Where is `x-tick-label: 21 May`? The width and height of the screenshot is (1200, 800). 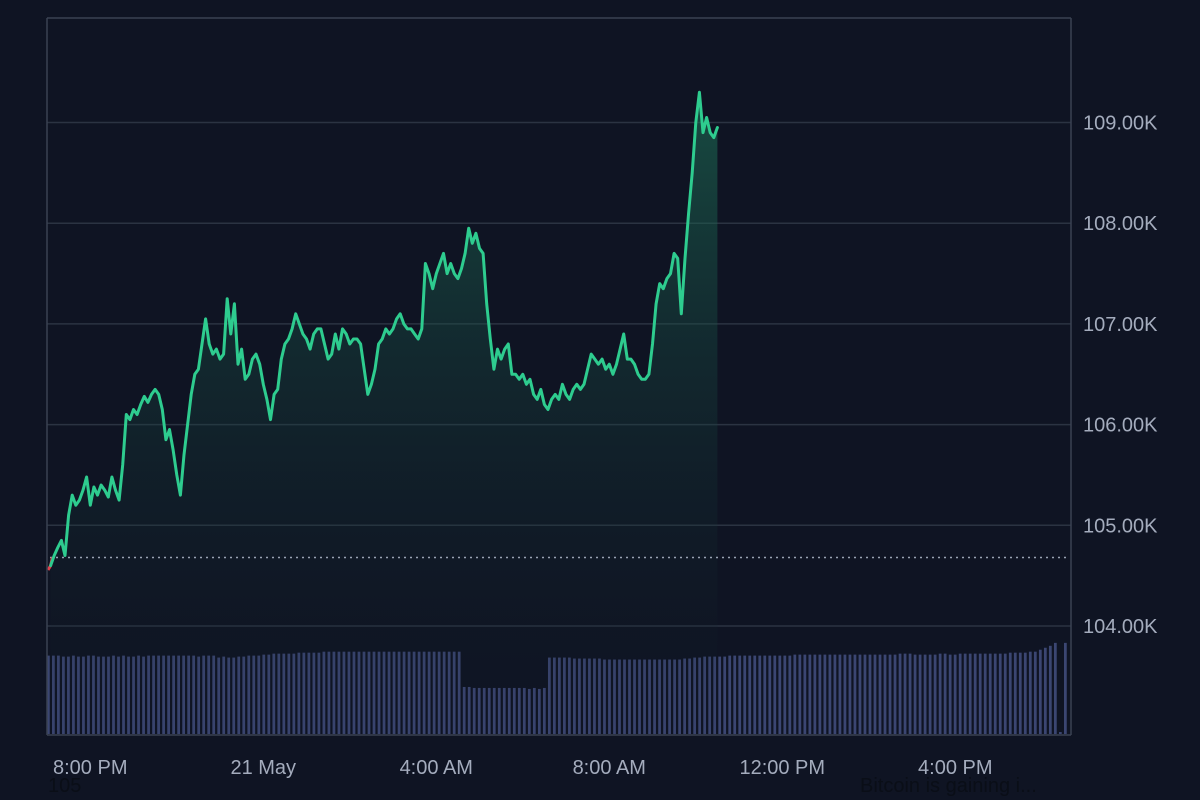 x-tick-label: 21 May is located at coordinates (263, 768).